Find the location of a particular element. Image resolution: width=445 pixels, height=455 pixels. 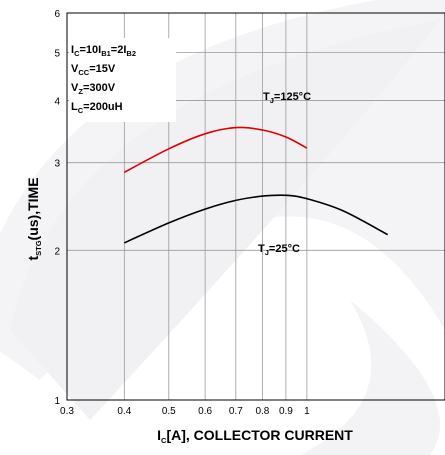

x-tick-label: 0.3 is located at coordinates (67, 411).